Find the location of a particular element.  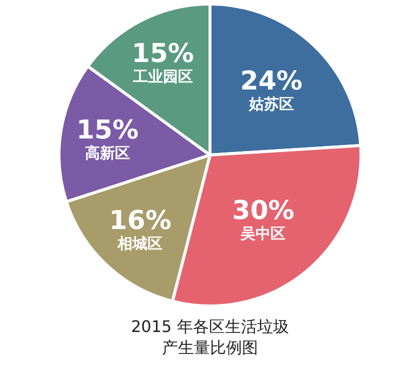

text: 2015 年各区生活垃圾产生量比例图 is located at coordinates (210, 337).